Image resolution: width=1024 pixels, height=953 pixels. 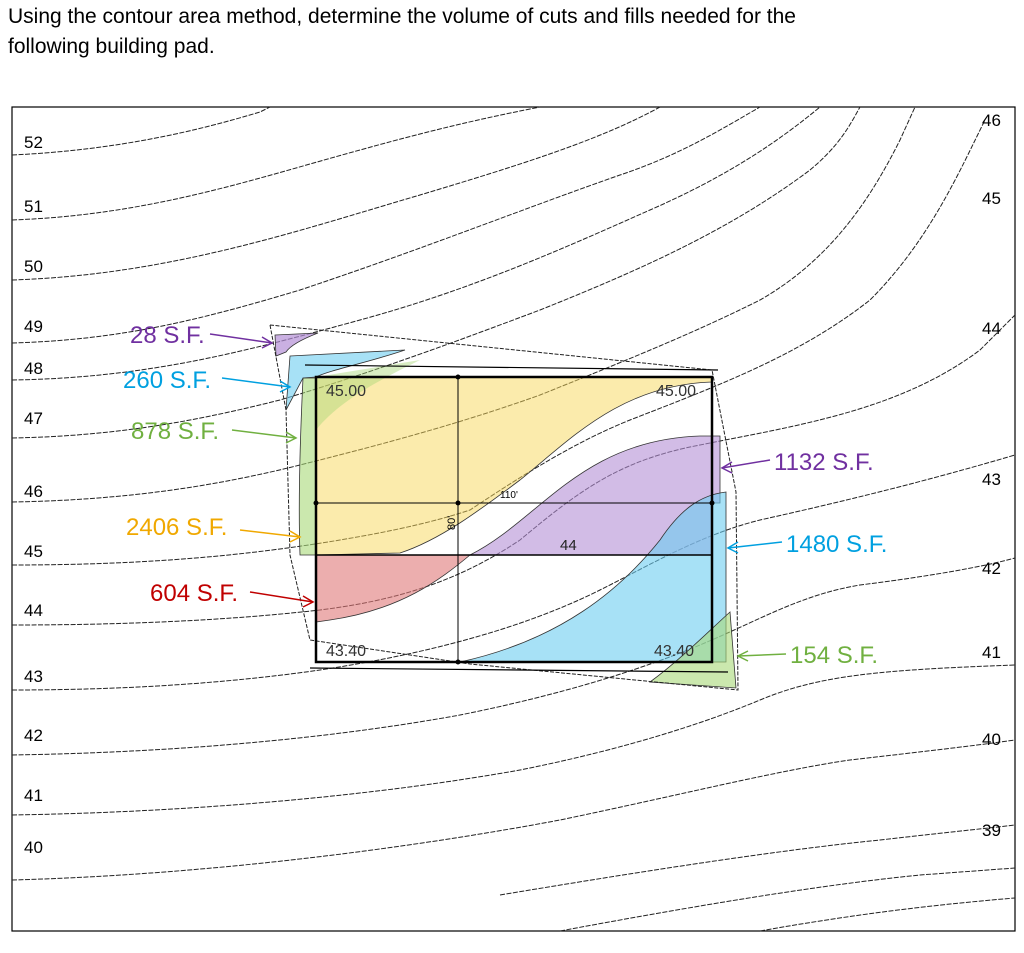 I want to click on question-line-2: following building pad., so click(x=111, y=46).